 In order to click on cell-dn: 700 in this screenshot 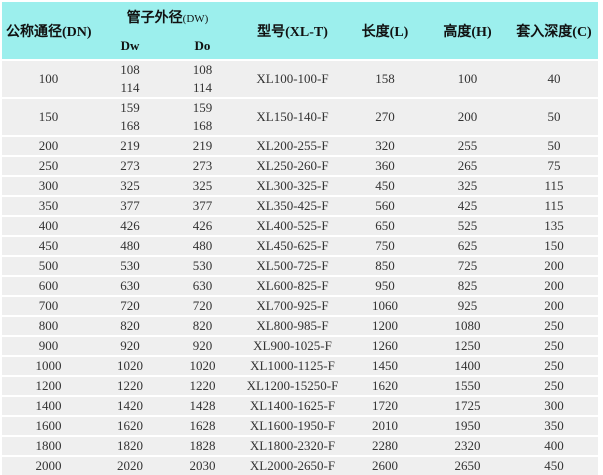, I will do `click(48, 305)`.